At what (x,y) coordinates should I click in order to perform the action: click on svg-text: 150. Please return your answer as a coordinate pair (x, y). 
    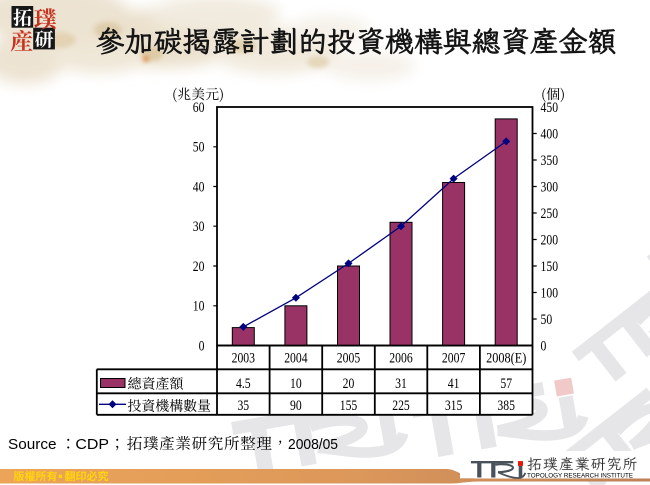
    Looking at the image, I should click on (550, 267).